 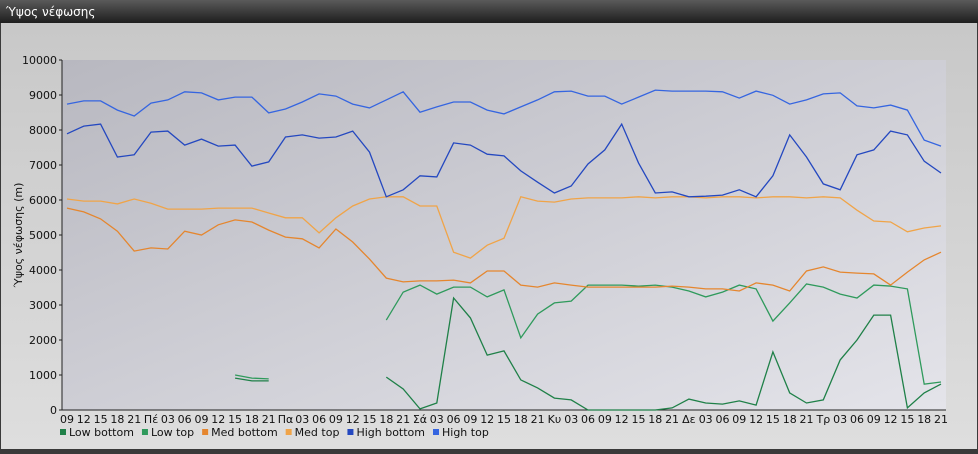 I want to click on y-tick-label: 0, so click(x=53, y=410).